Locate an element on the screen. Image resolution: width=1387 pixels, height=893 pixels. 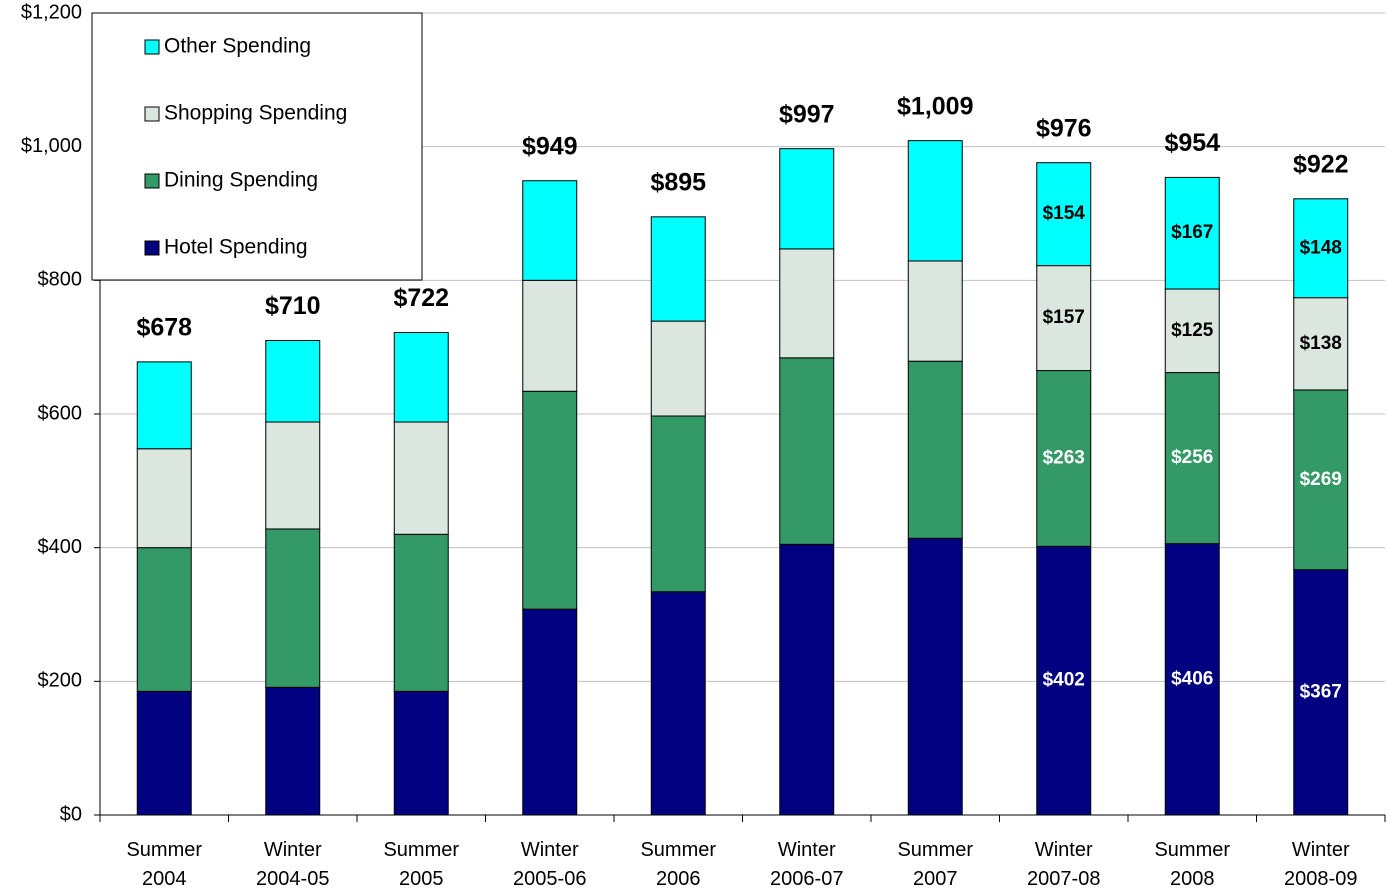
total-label: $949 is located at coordinates (550, 146).